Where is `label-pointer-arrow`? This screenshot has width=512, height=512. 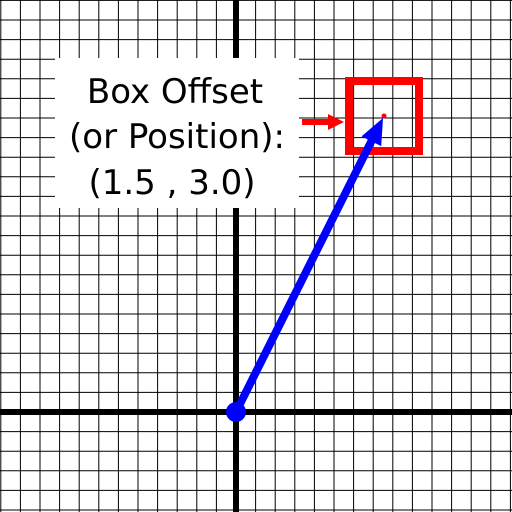 label-pointer-arrow is located at coordinates (323, 122).